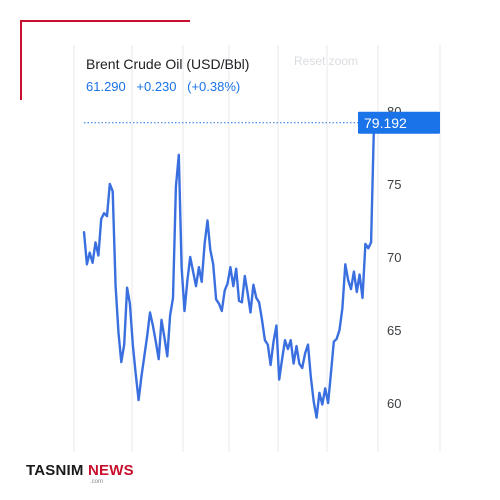 The height and width of the screenshot is (500, 500). I want to click on y-tick-label: 60, so click(394, 403).